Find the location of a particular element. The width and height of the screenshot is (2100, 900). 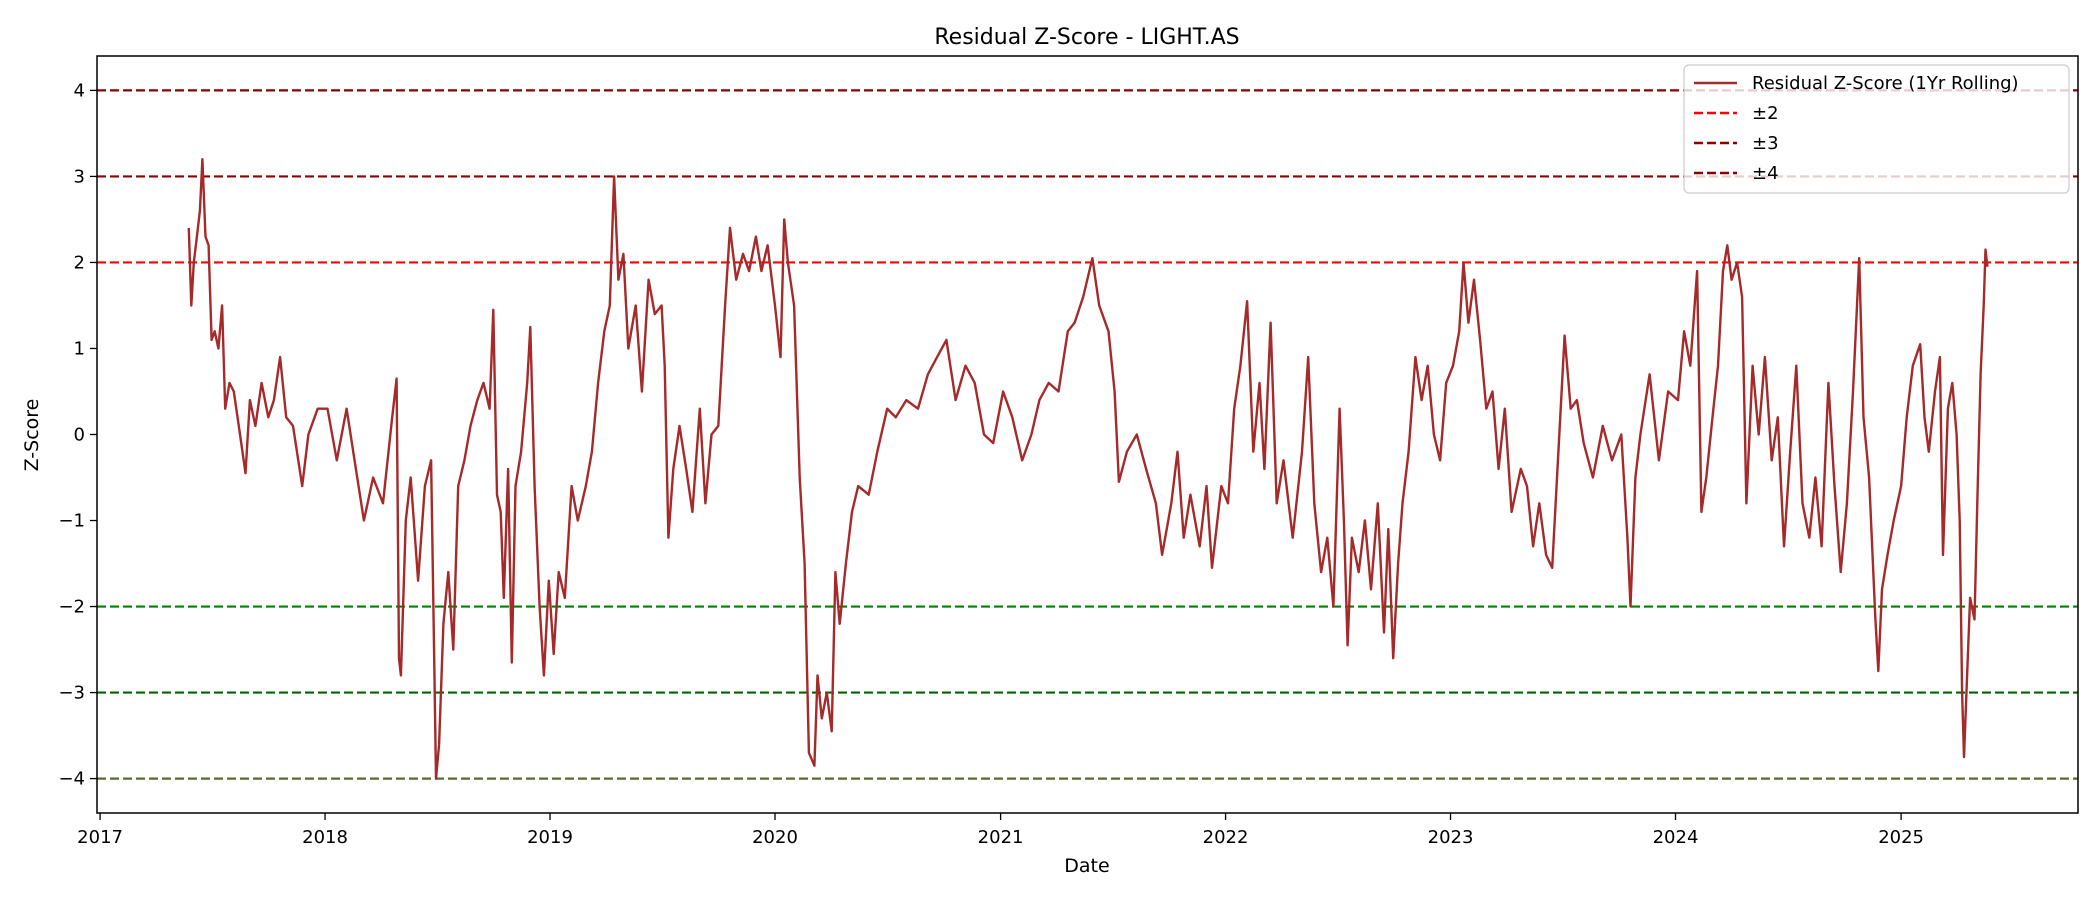

legend: Residual Z-Score (1Yr Rolling) ±2 ±3 ±4 is located at coordinates (1876, 129).